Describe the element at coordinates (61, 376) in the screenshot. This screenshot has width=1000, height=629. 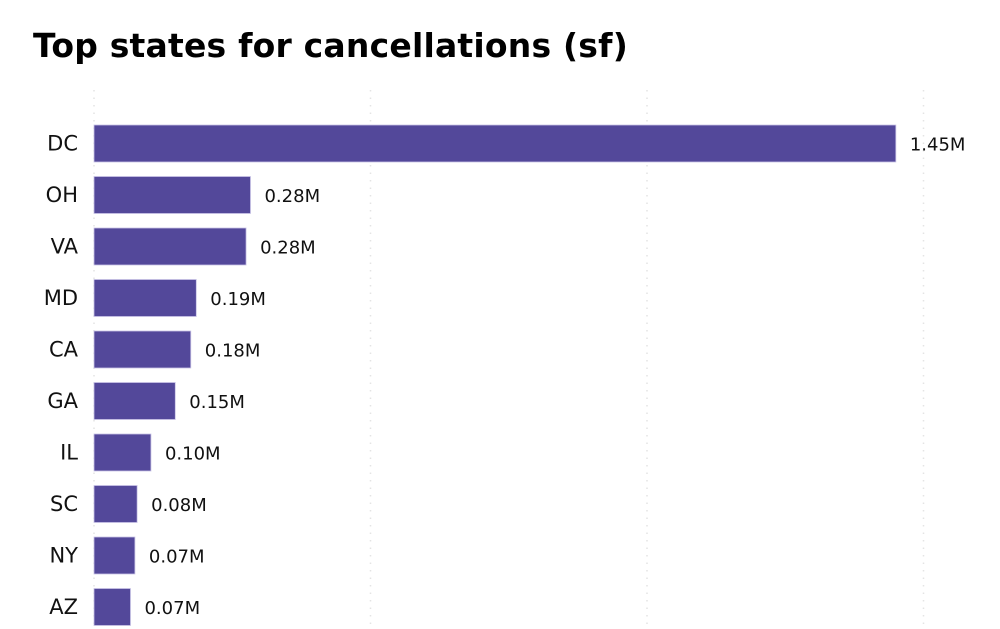
I see `category-labels: DC OH VA MD CA GA IL SC NY AZ` at that location.